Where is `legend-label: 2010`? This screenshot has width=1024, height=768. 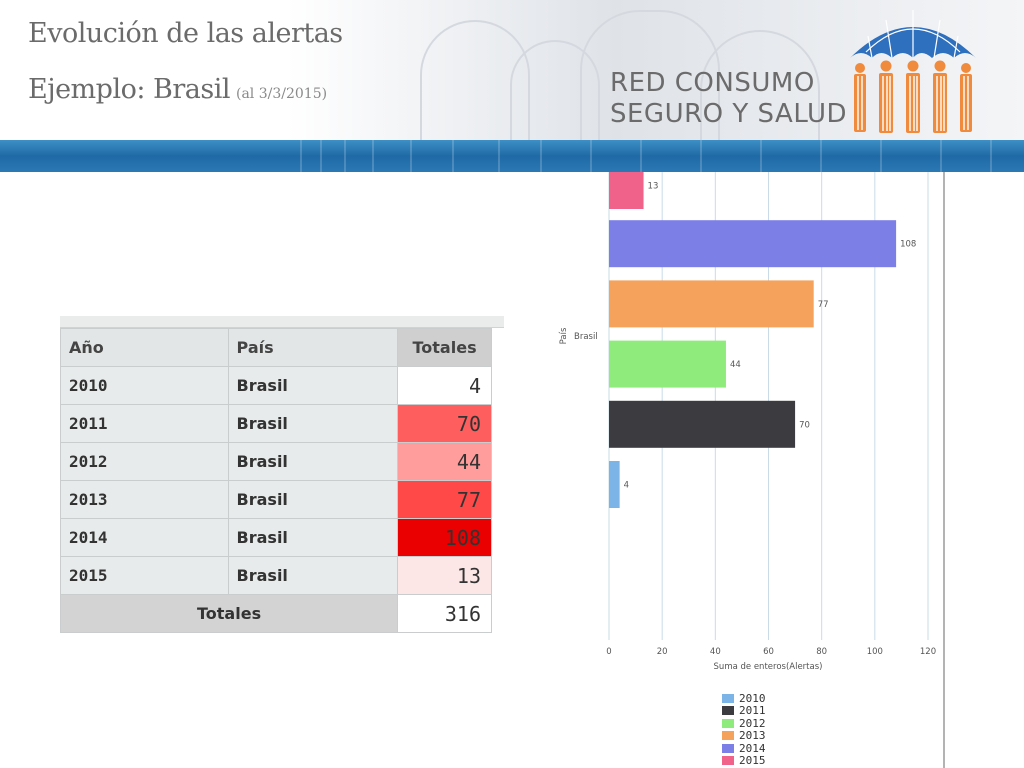
legend-label: 2010 is located at coordinates (752, 698).